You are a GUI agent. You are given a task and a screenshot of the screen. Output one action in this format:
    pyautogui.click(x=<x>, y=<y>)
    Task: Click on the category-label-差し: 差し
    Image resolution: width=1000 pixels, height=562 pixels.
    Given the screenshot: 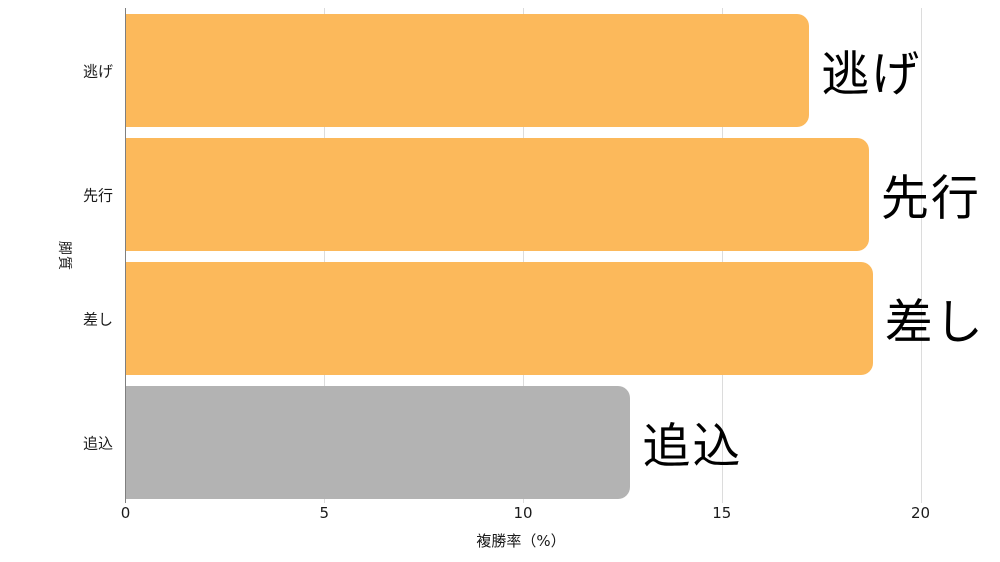 What is the action you would take?
    pyautogui.click(x=97, y=319)
    